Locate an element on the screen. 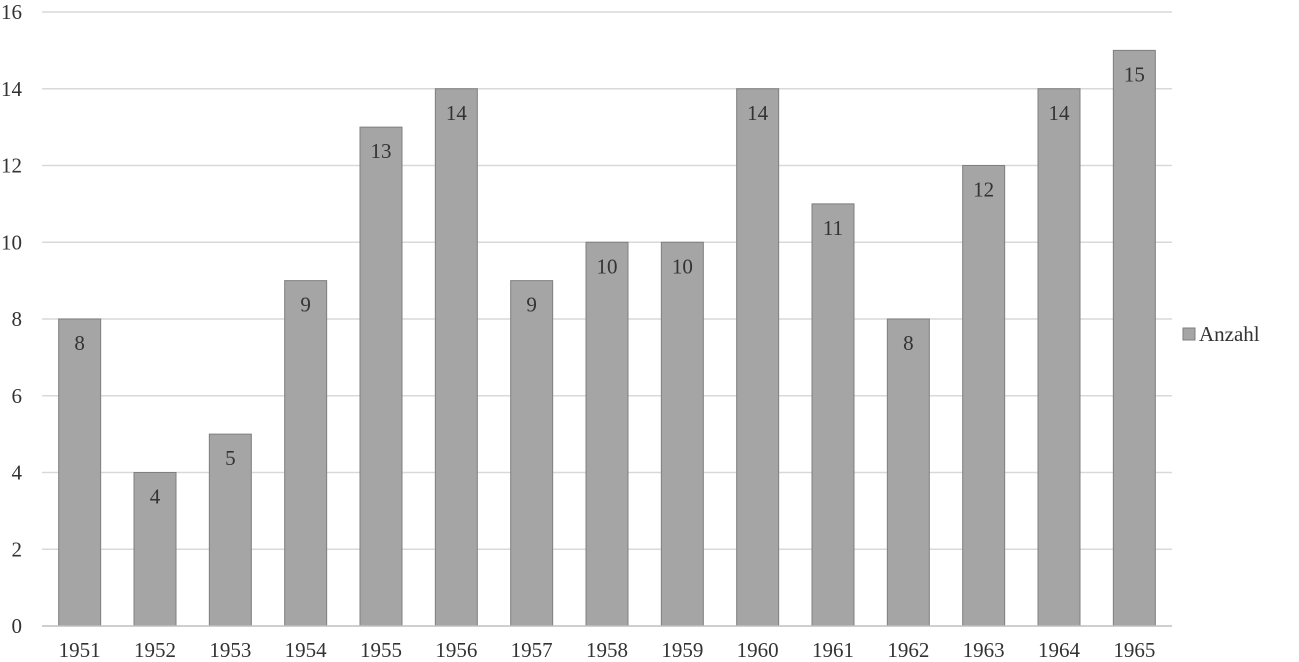 The width and height of the screenshot is (1299, 662). x-tick-label: 1962 is located at coordinates (908, 650).